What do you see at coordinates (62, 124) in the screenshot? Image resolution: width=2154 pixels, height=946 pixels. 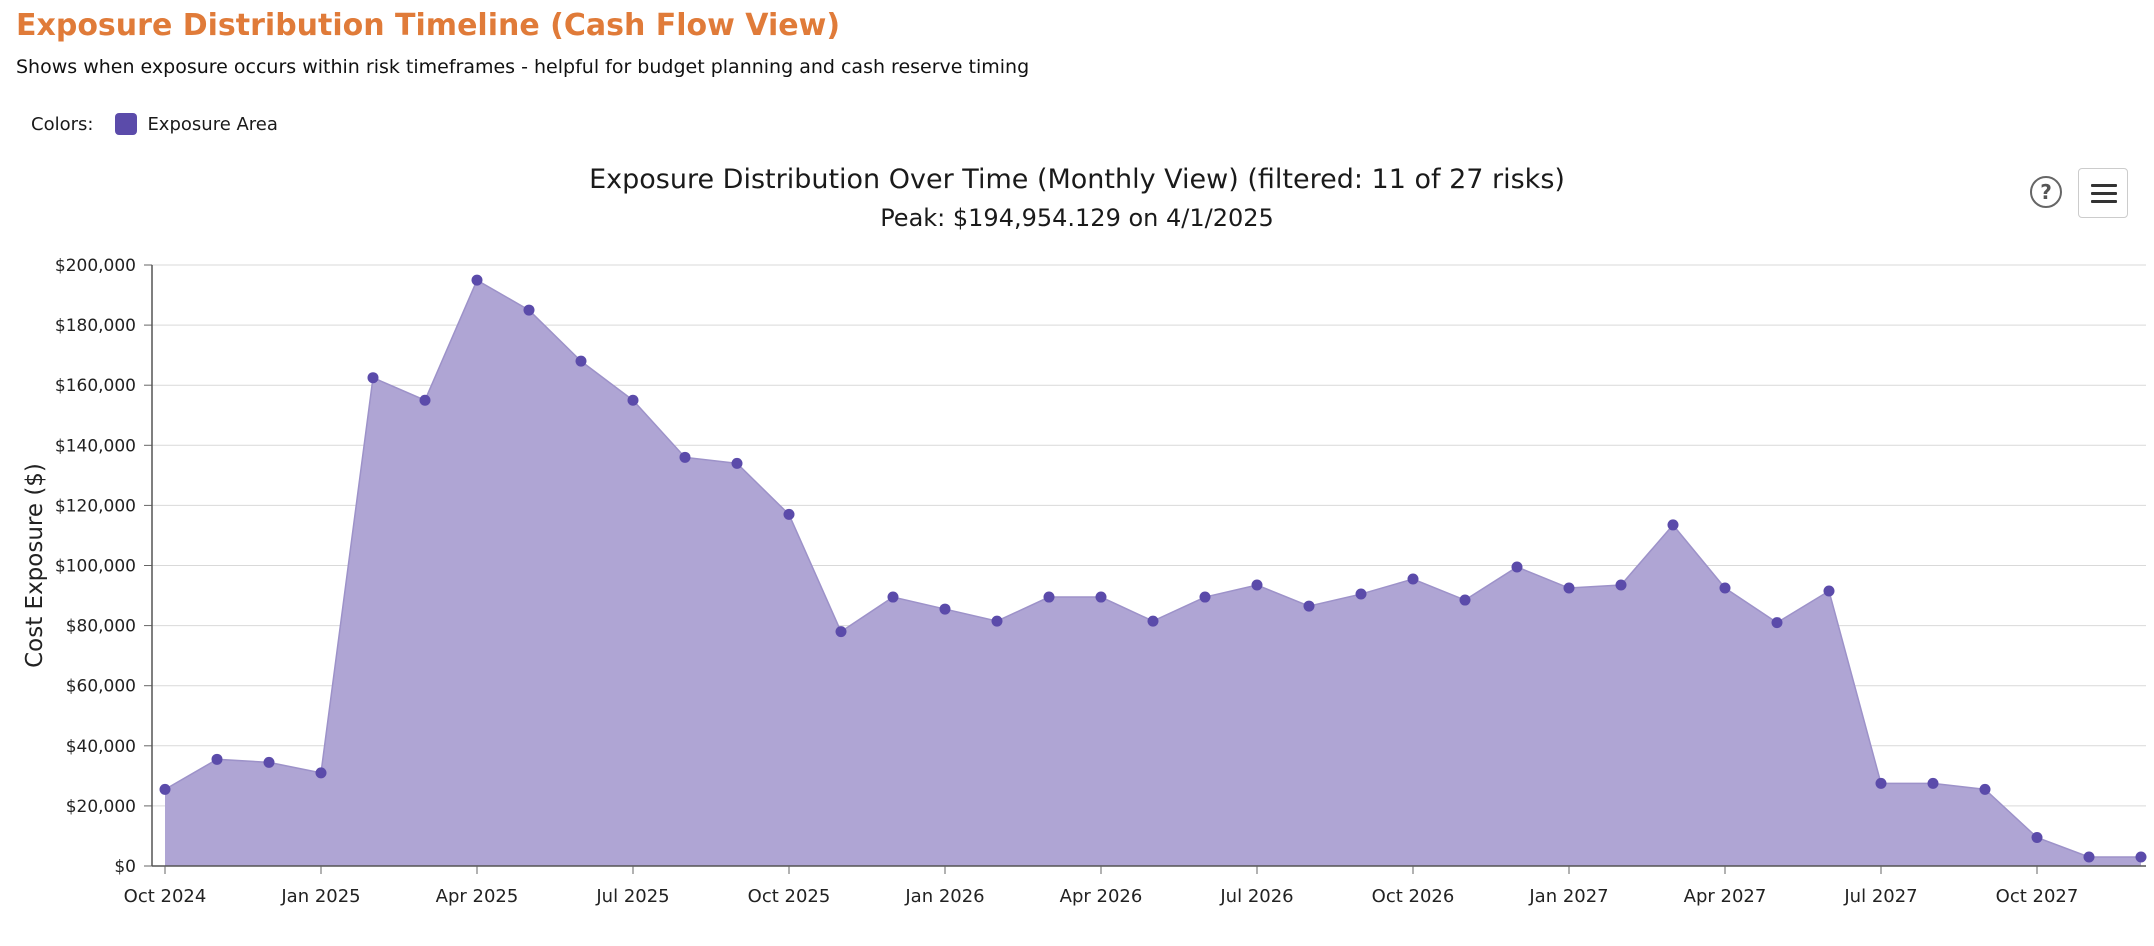 I see `legend-prefix: Colors:` at bounding box center [62, 124].